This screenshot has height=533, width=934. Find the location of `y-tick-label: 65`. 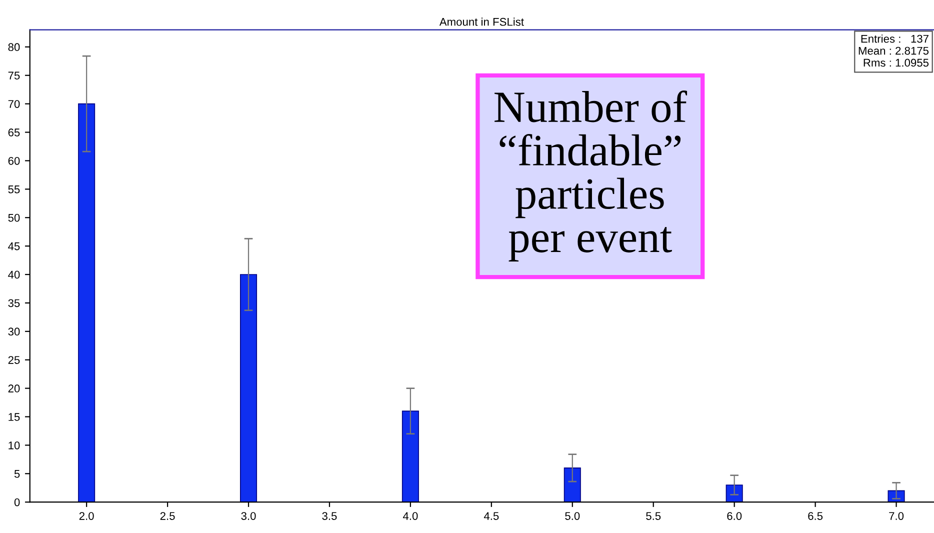

y-tick-label: 65 is located at coordinates (14, 132).